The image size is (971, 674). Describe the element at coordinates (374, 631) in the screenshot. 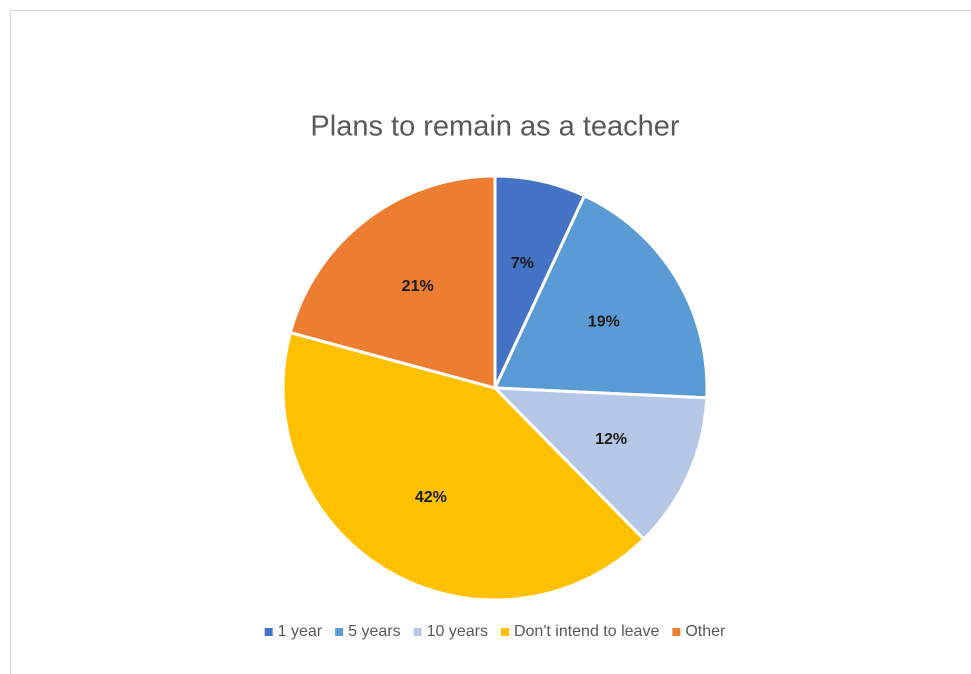

I see `legend-label: 5 years` at that location.